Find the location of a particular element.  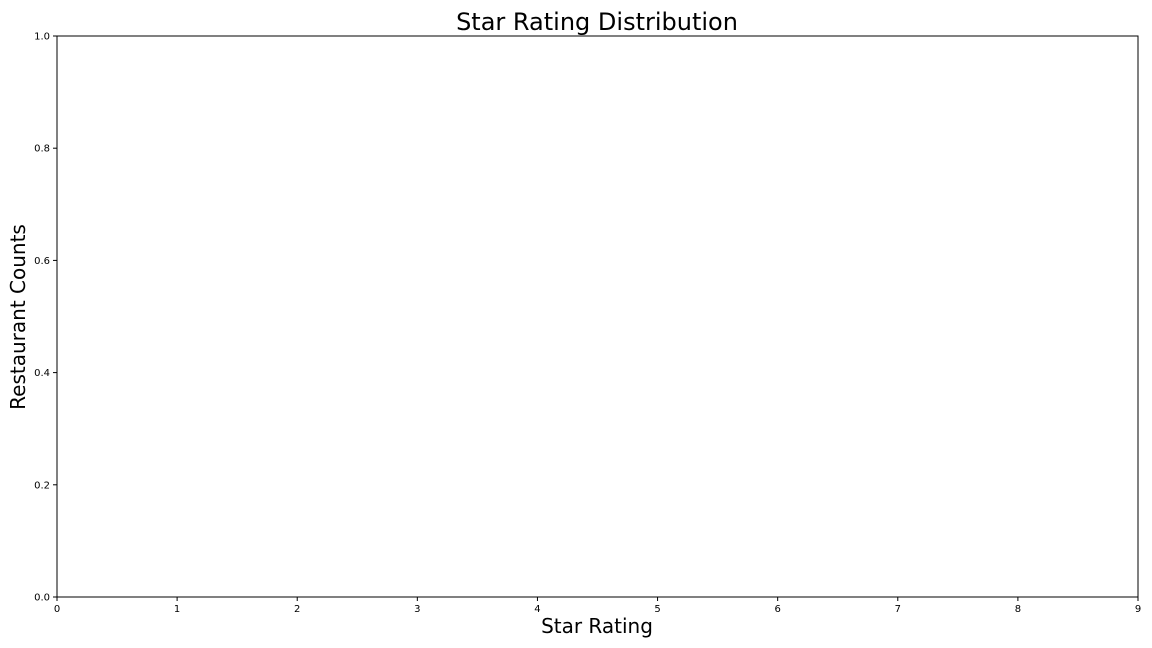

x-tick-label: 7 is located at coordinates (898, 609).